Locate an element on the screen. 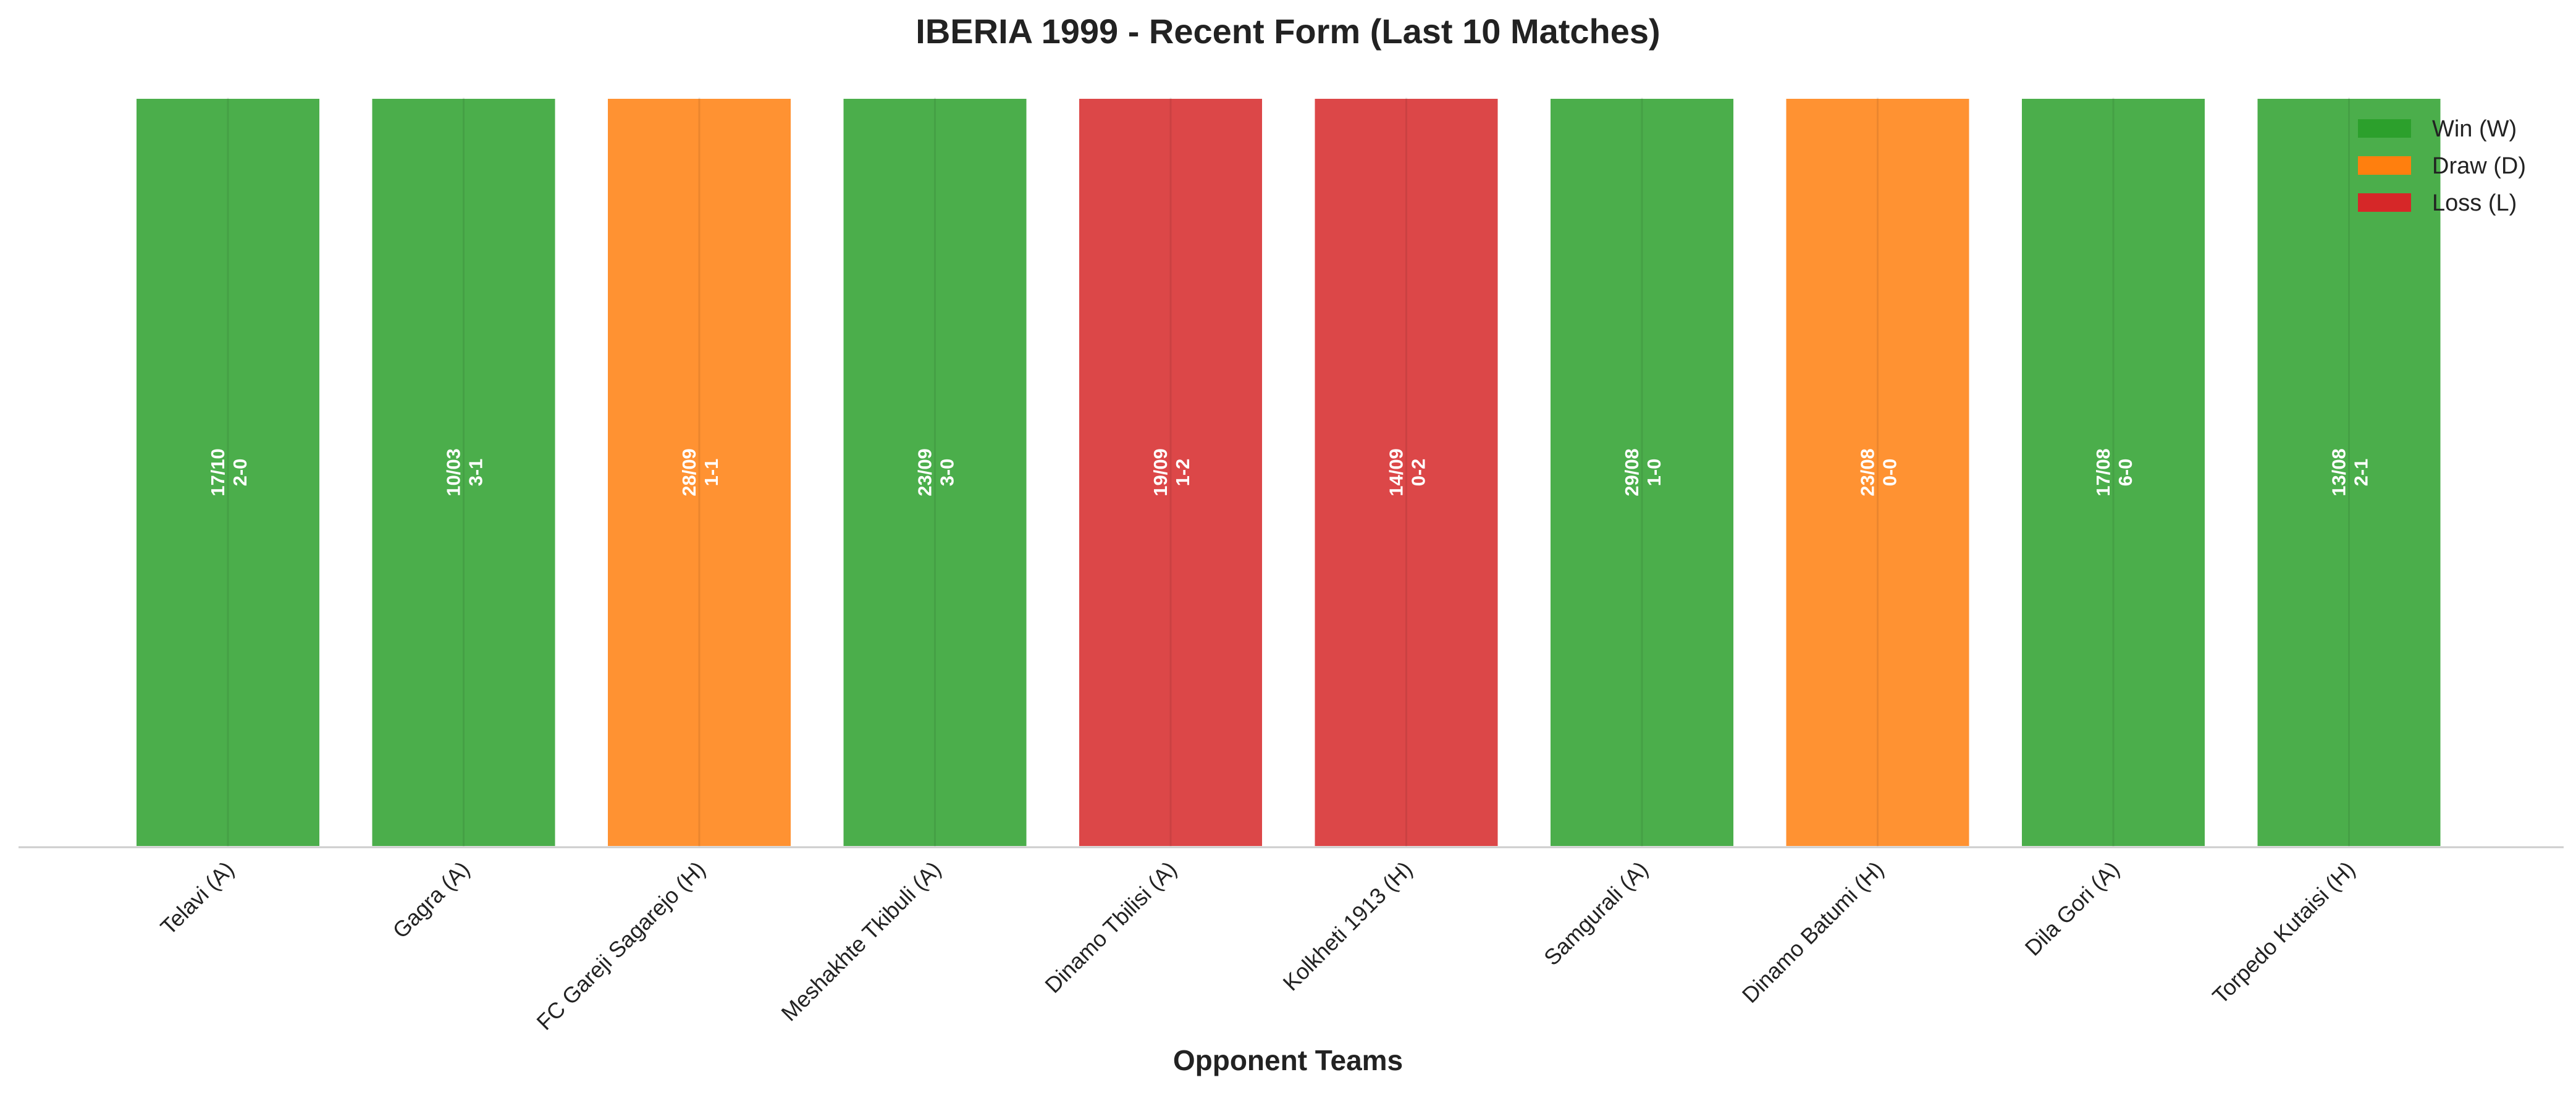 Image resolution: width=2576 pixels, height=1093 pixels. x-tick-meshakhte-tkibuli-a: Meshakhte Tkibuli (A) is located at coordinates (861, 941).